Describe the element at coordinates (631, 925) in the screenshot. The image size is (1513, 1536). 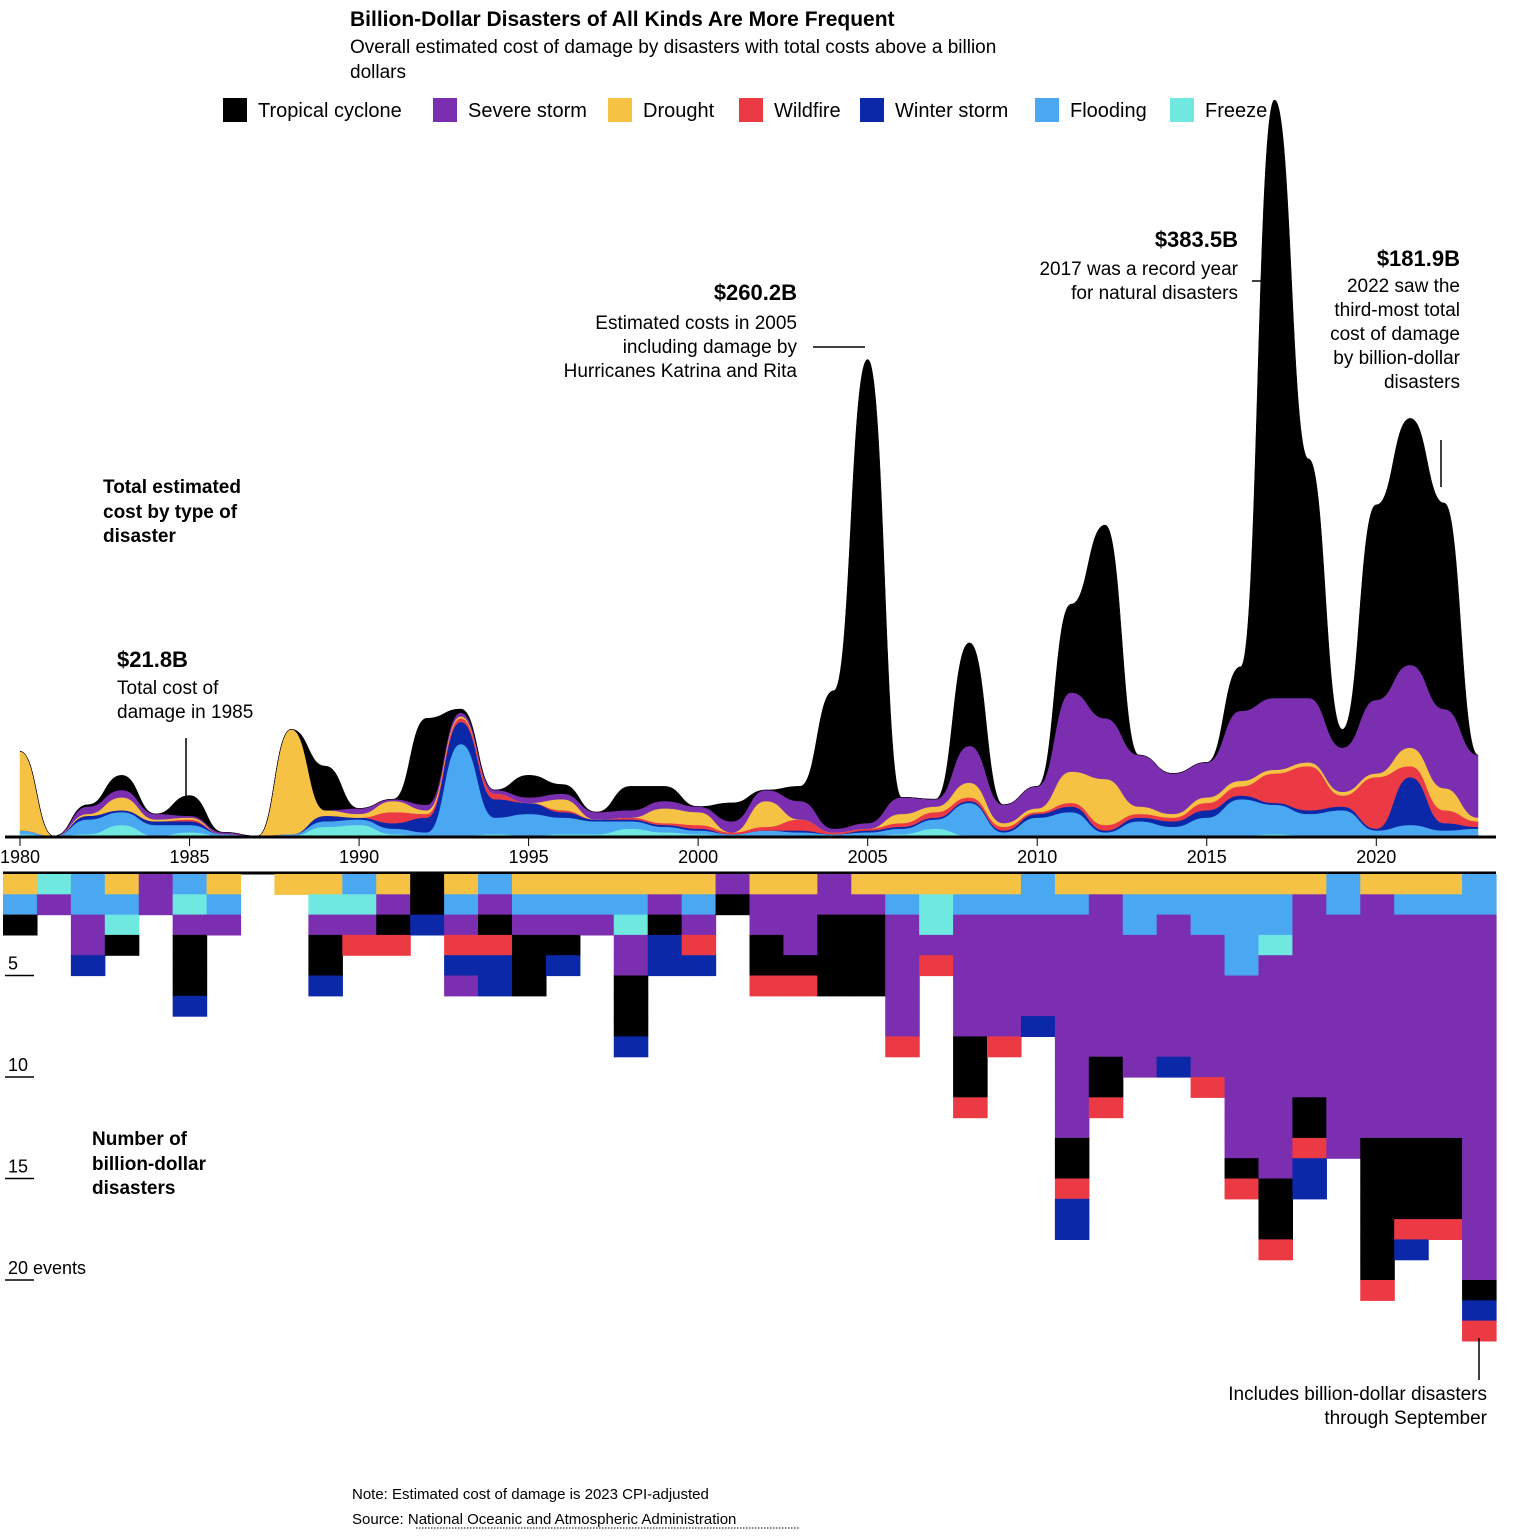
I see `count-cell-1998-3-freeze` at that location.